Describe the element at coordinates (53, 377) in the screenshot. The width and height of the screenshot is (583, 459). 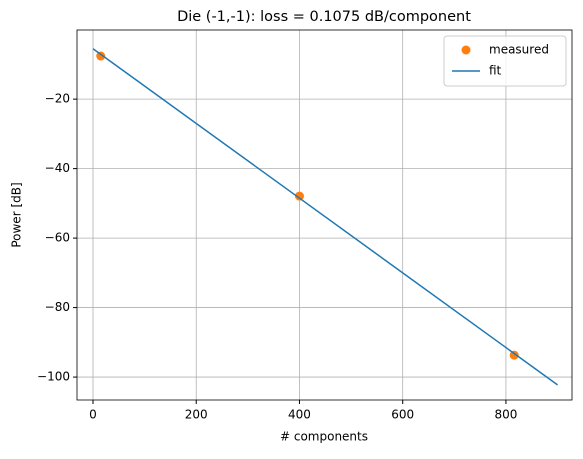
I see `y-tick-label: −100` at that location.